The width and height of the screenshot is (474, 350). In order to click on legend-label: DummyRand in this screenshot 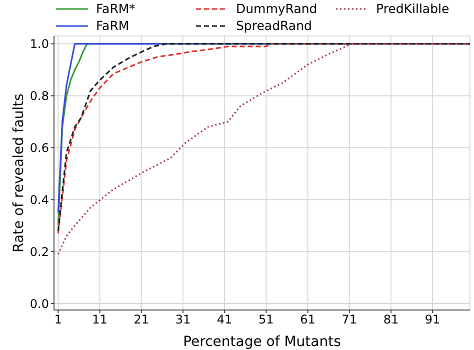, I will do `click(277, 8)`.